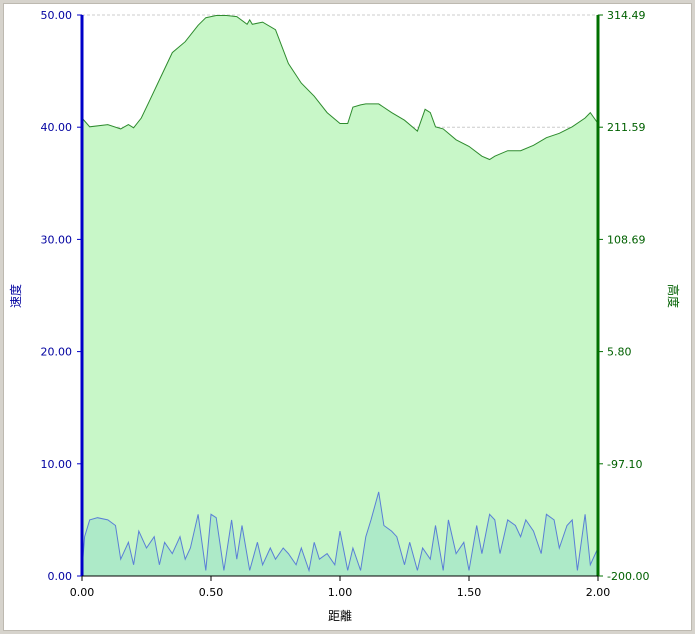  I want to click on x-tick-label: 1.00, so click(340, 592).